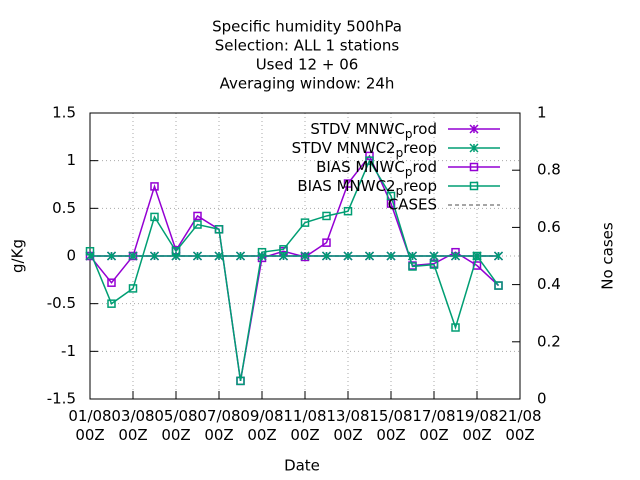 The height and width of the screenshot is (480, 640). Describe the element at coordinates (307, 65) in the screenshot. I see `chart-title: Used 12 + 06` at that location.